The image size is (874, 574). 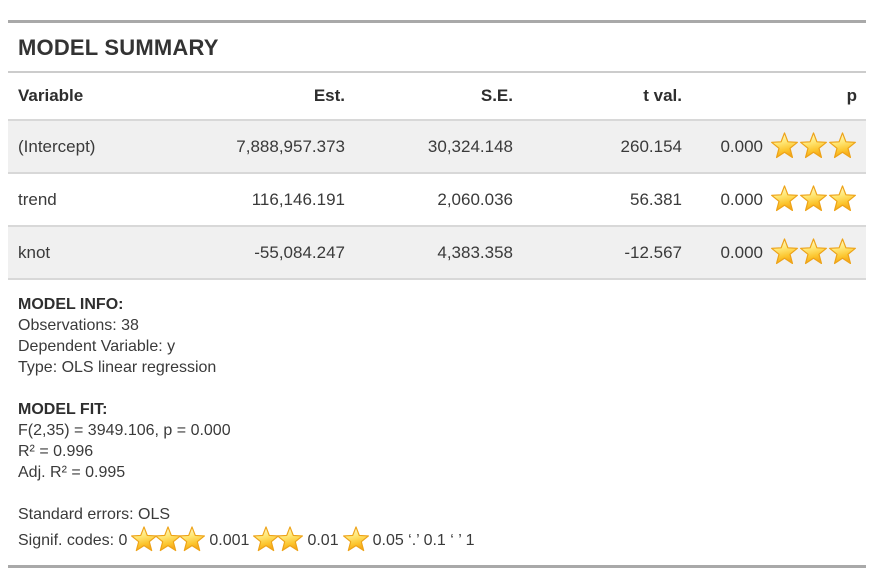 I want to click on page-title: MODEL SUMMARY, so click(x=118, y=47).